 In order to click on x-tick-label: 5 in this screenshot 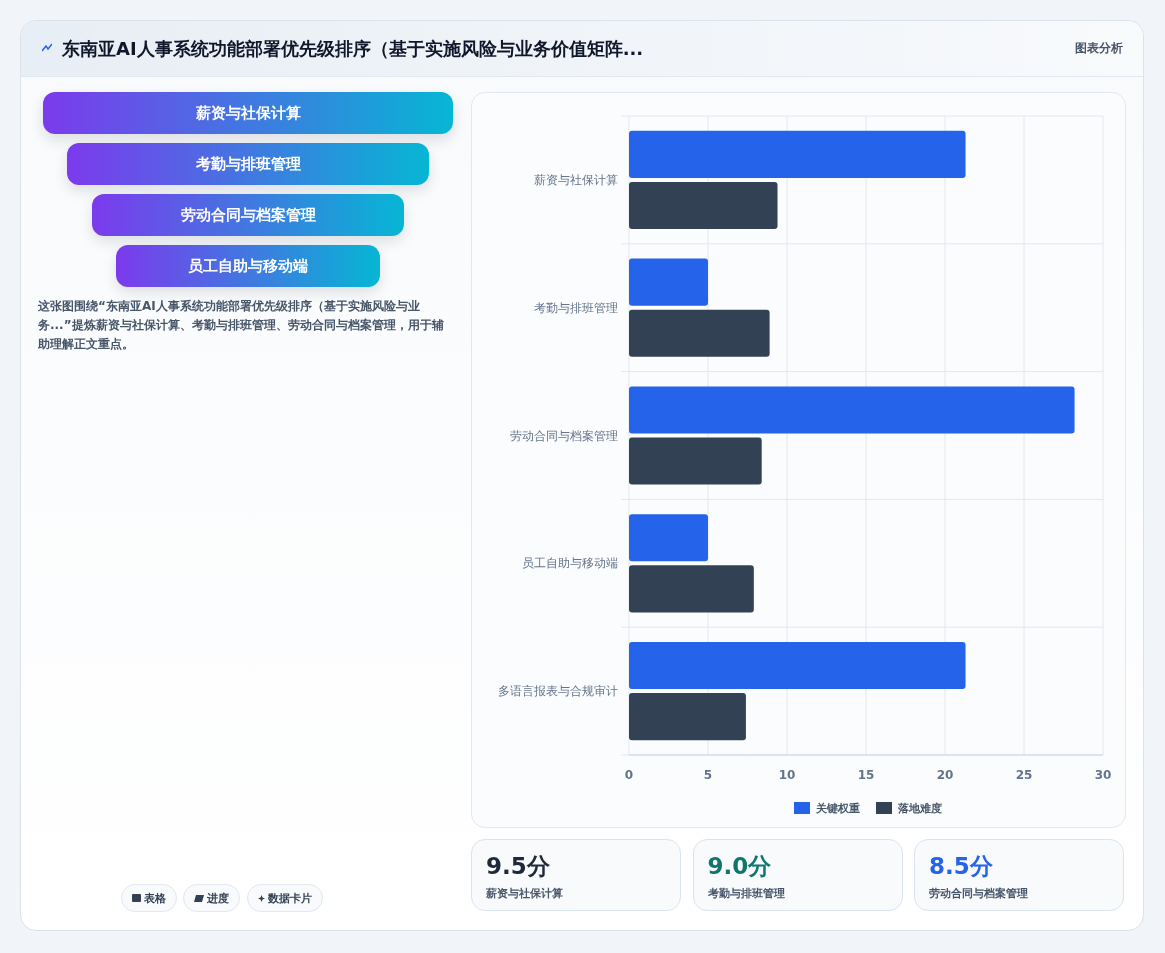, I will do `click(708, 775)`.